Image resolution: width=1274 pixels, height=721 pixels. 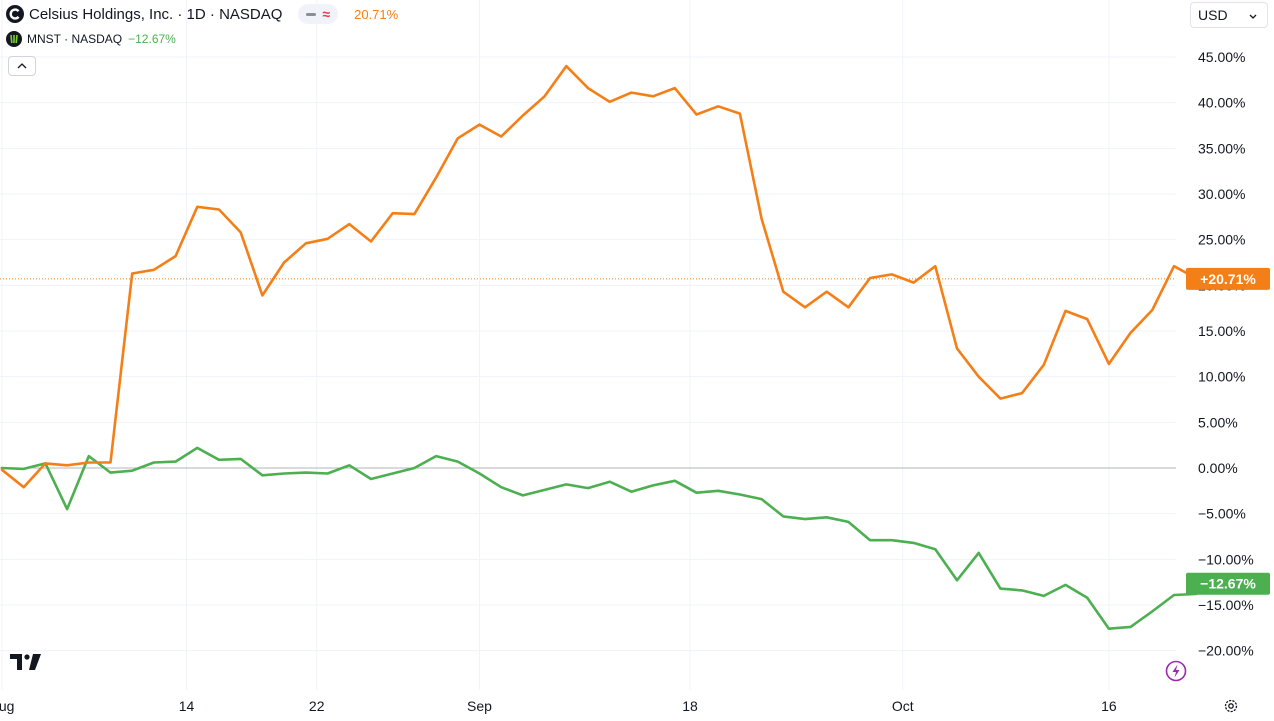 What do you see at coordinates (1221, 331) in the screenshot?
I see `y-tick-label: 15.00%` at bounding box center [1221, 331].